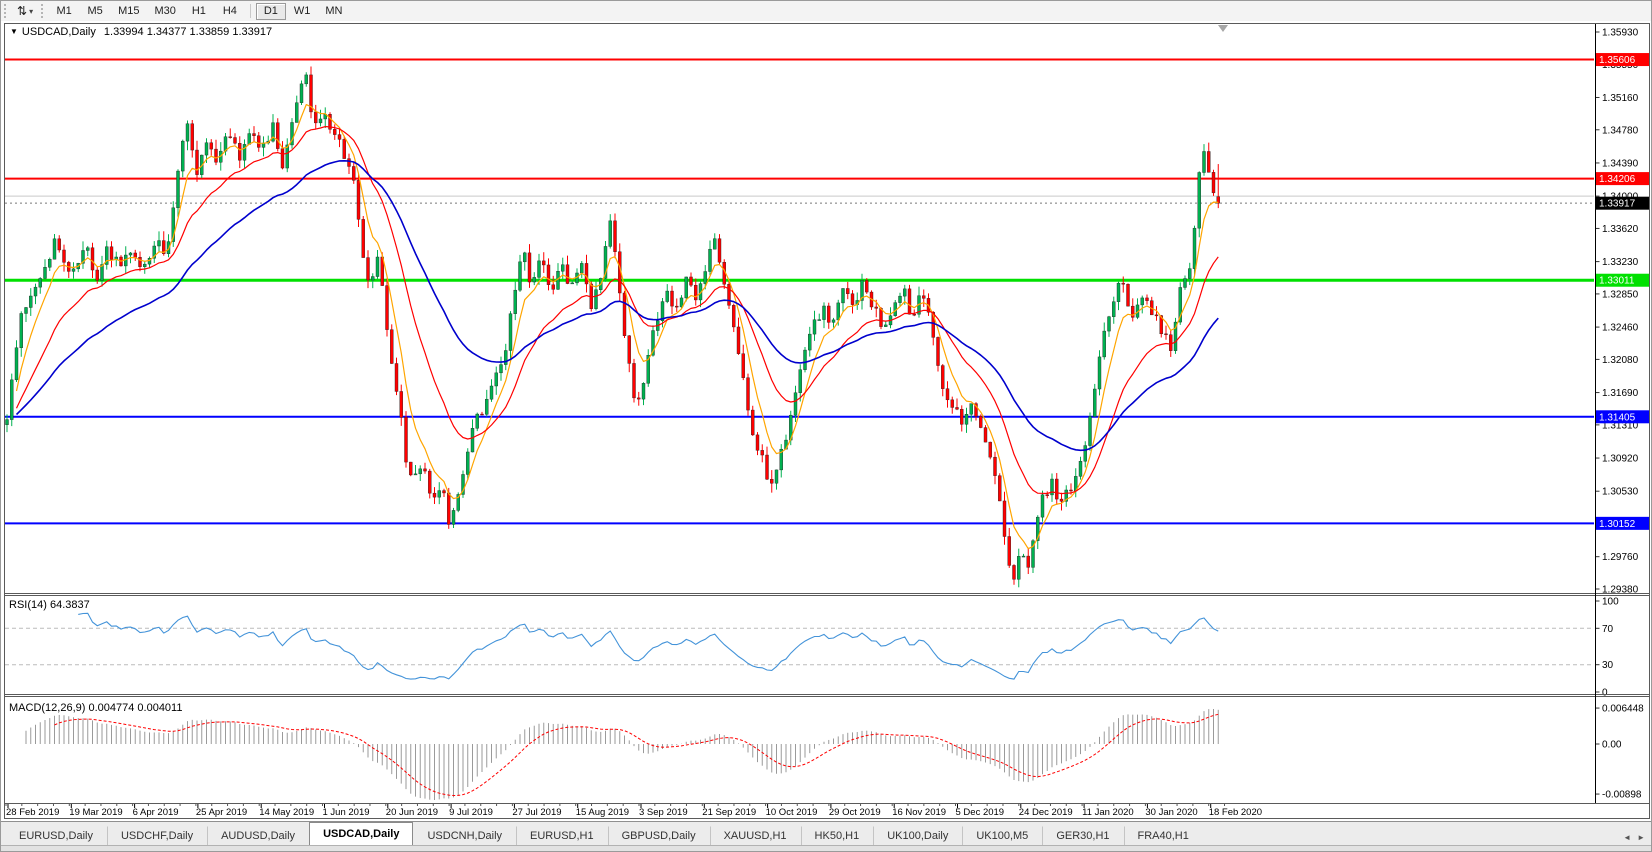  Describe the element at coordinates (95, 11) in the screenshot. I see `timeframe-button-m5: M5` at that location.